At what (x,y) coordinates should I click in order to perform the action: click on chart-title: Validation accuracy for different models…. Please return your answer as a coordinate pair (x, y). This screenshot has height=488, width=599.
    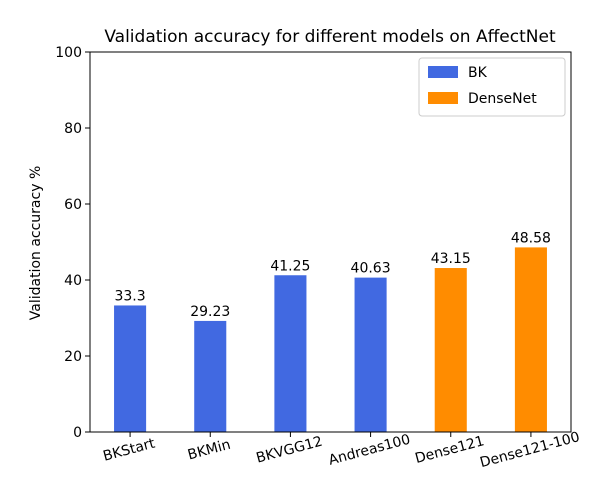
    Looking at the image, I should click on (330, 37).